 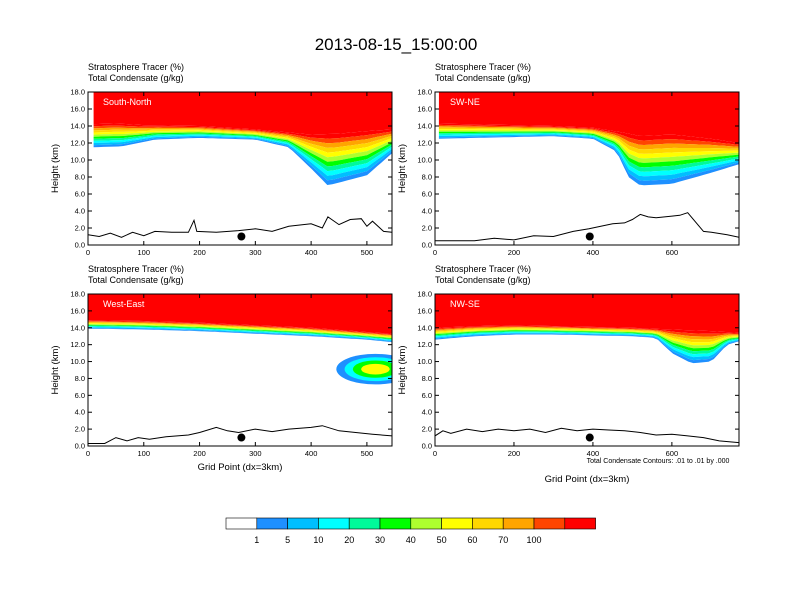 I want to click on y-axis-title: Height (km), so click(x=55, y=369).